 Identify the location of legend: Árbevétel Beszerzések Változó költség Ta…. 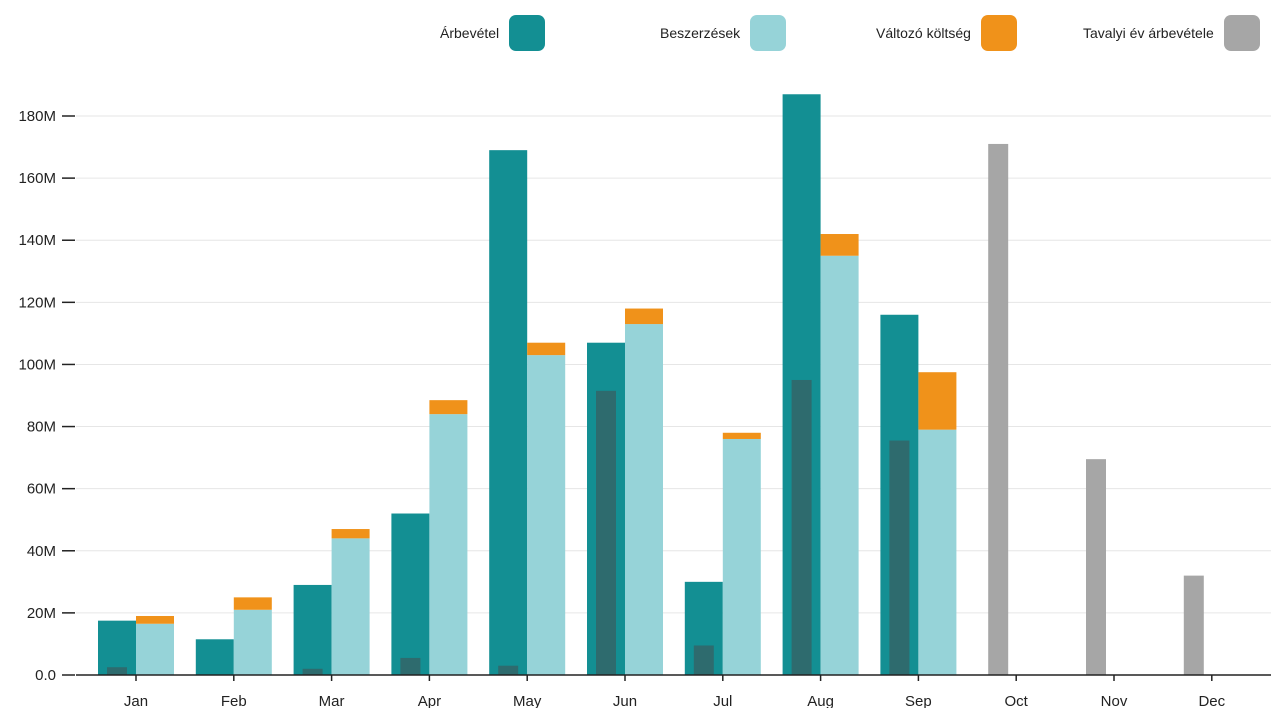
(635, 33).